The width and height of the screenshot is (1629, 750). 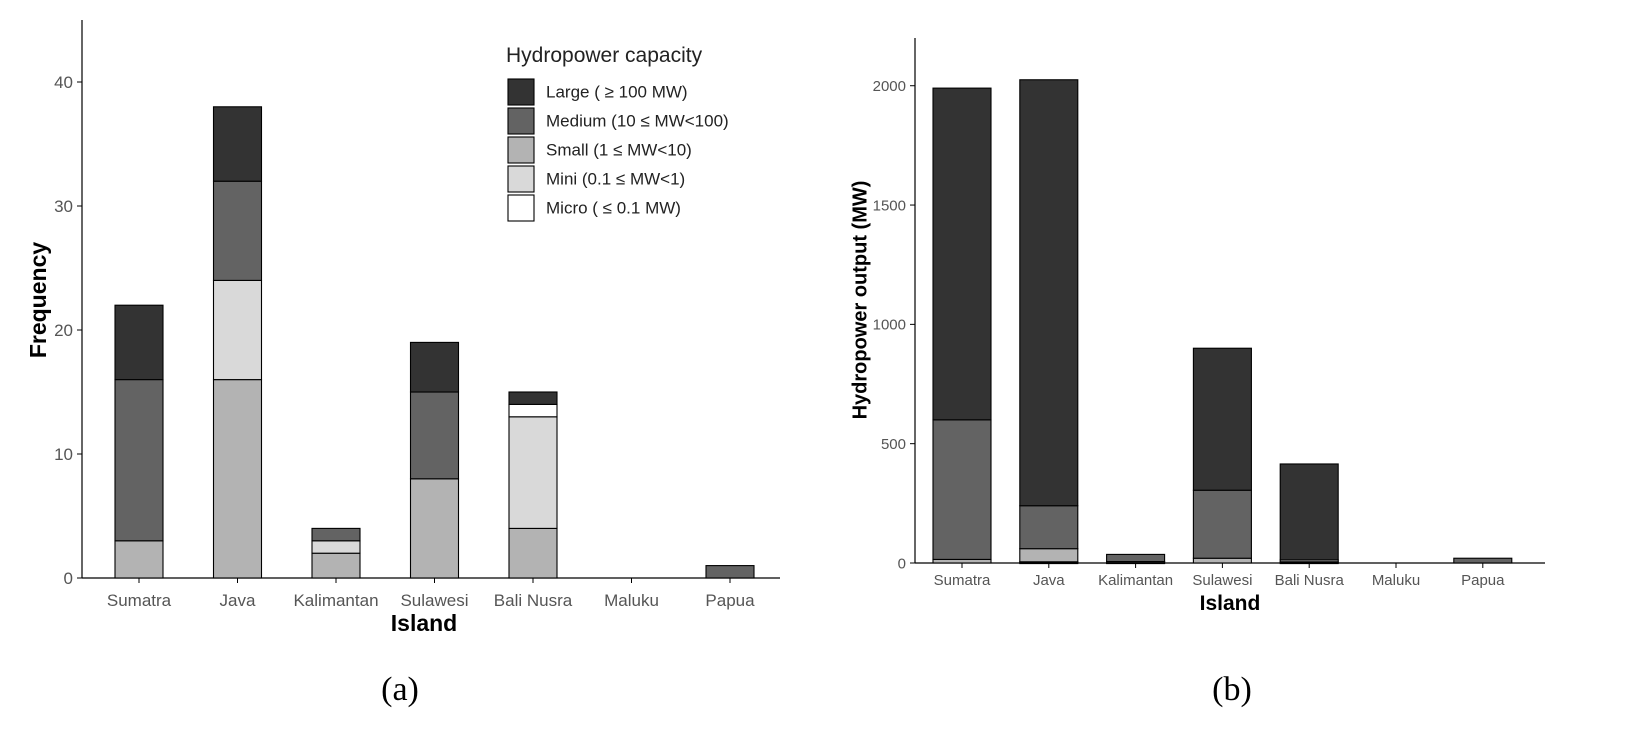 What do you see at coordinates (893, 444) in the screenshot?
I see `y-tick-label: 500` at bounding box center [893, 444].